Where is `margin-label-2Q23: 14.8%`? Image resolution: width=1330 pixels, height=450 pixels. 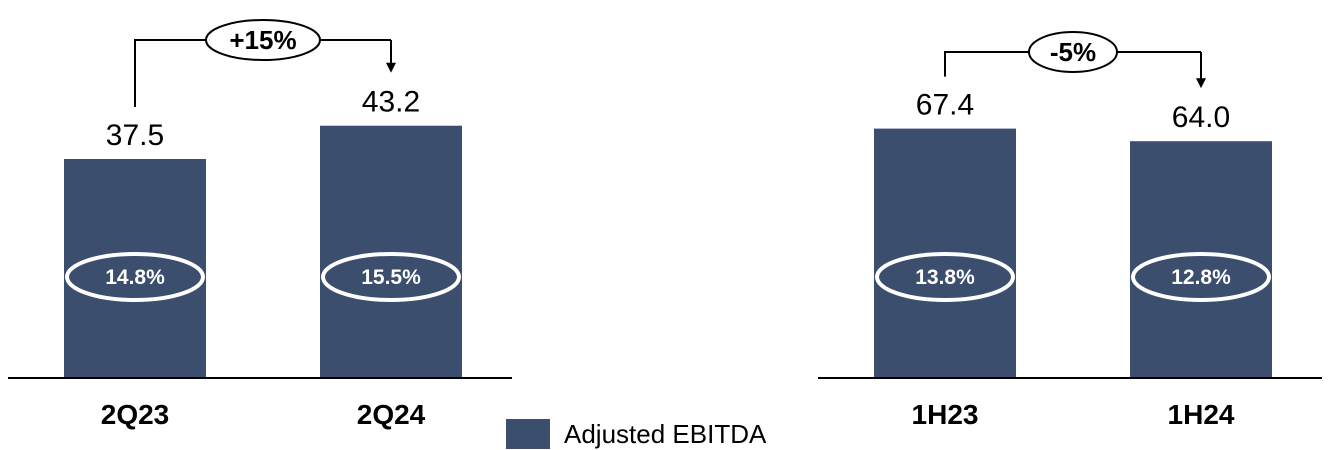
margin-label-2Q23: 14.8% is located at coordinates (135, 277).